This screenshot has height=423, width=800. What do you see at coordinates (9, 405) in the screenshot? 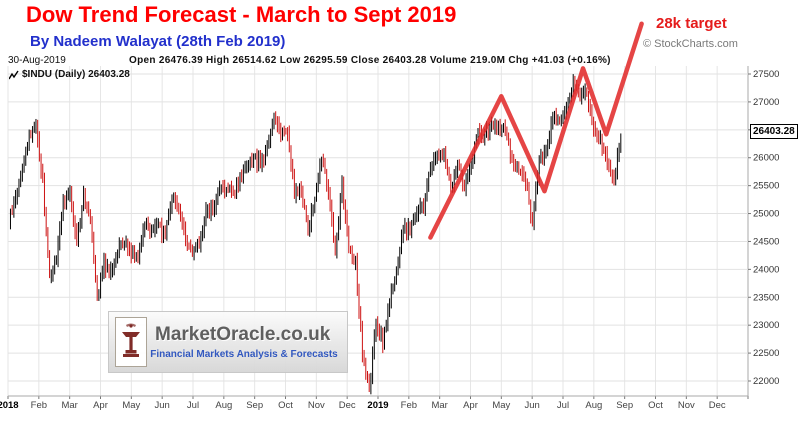
I see `x-axis-month-label: 2018` at bounding box center [9, 405].